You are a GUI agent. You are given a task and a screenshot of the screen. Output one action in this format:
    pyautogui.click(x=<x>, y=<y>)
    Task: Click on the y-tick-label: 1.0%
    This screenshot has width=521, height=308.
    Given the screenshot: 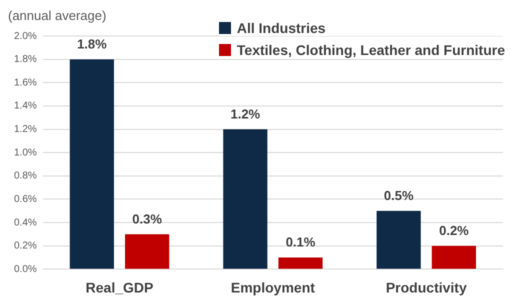 What is the action you would take?
    pyautogui.click(x=25, y=152)
    